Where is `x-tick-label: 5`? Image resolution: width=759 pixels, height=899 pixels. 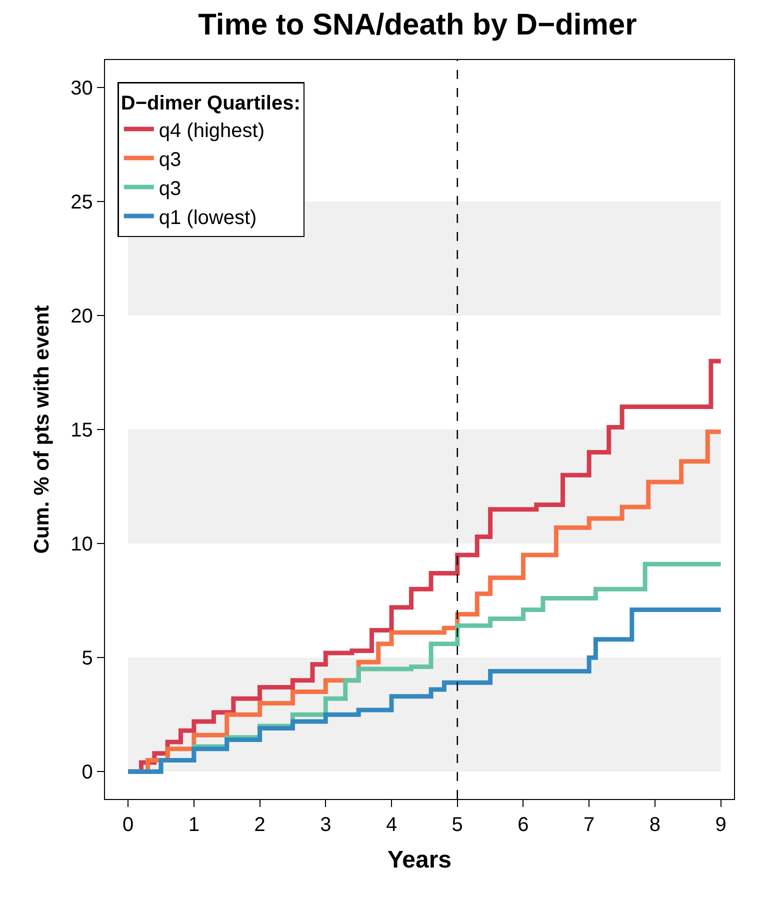 x-tick-label: 5 is located at coordinates (457, 825).